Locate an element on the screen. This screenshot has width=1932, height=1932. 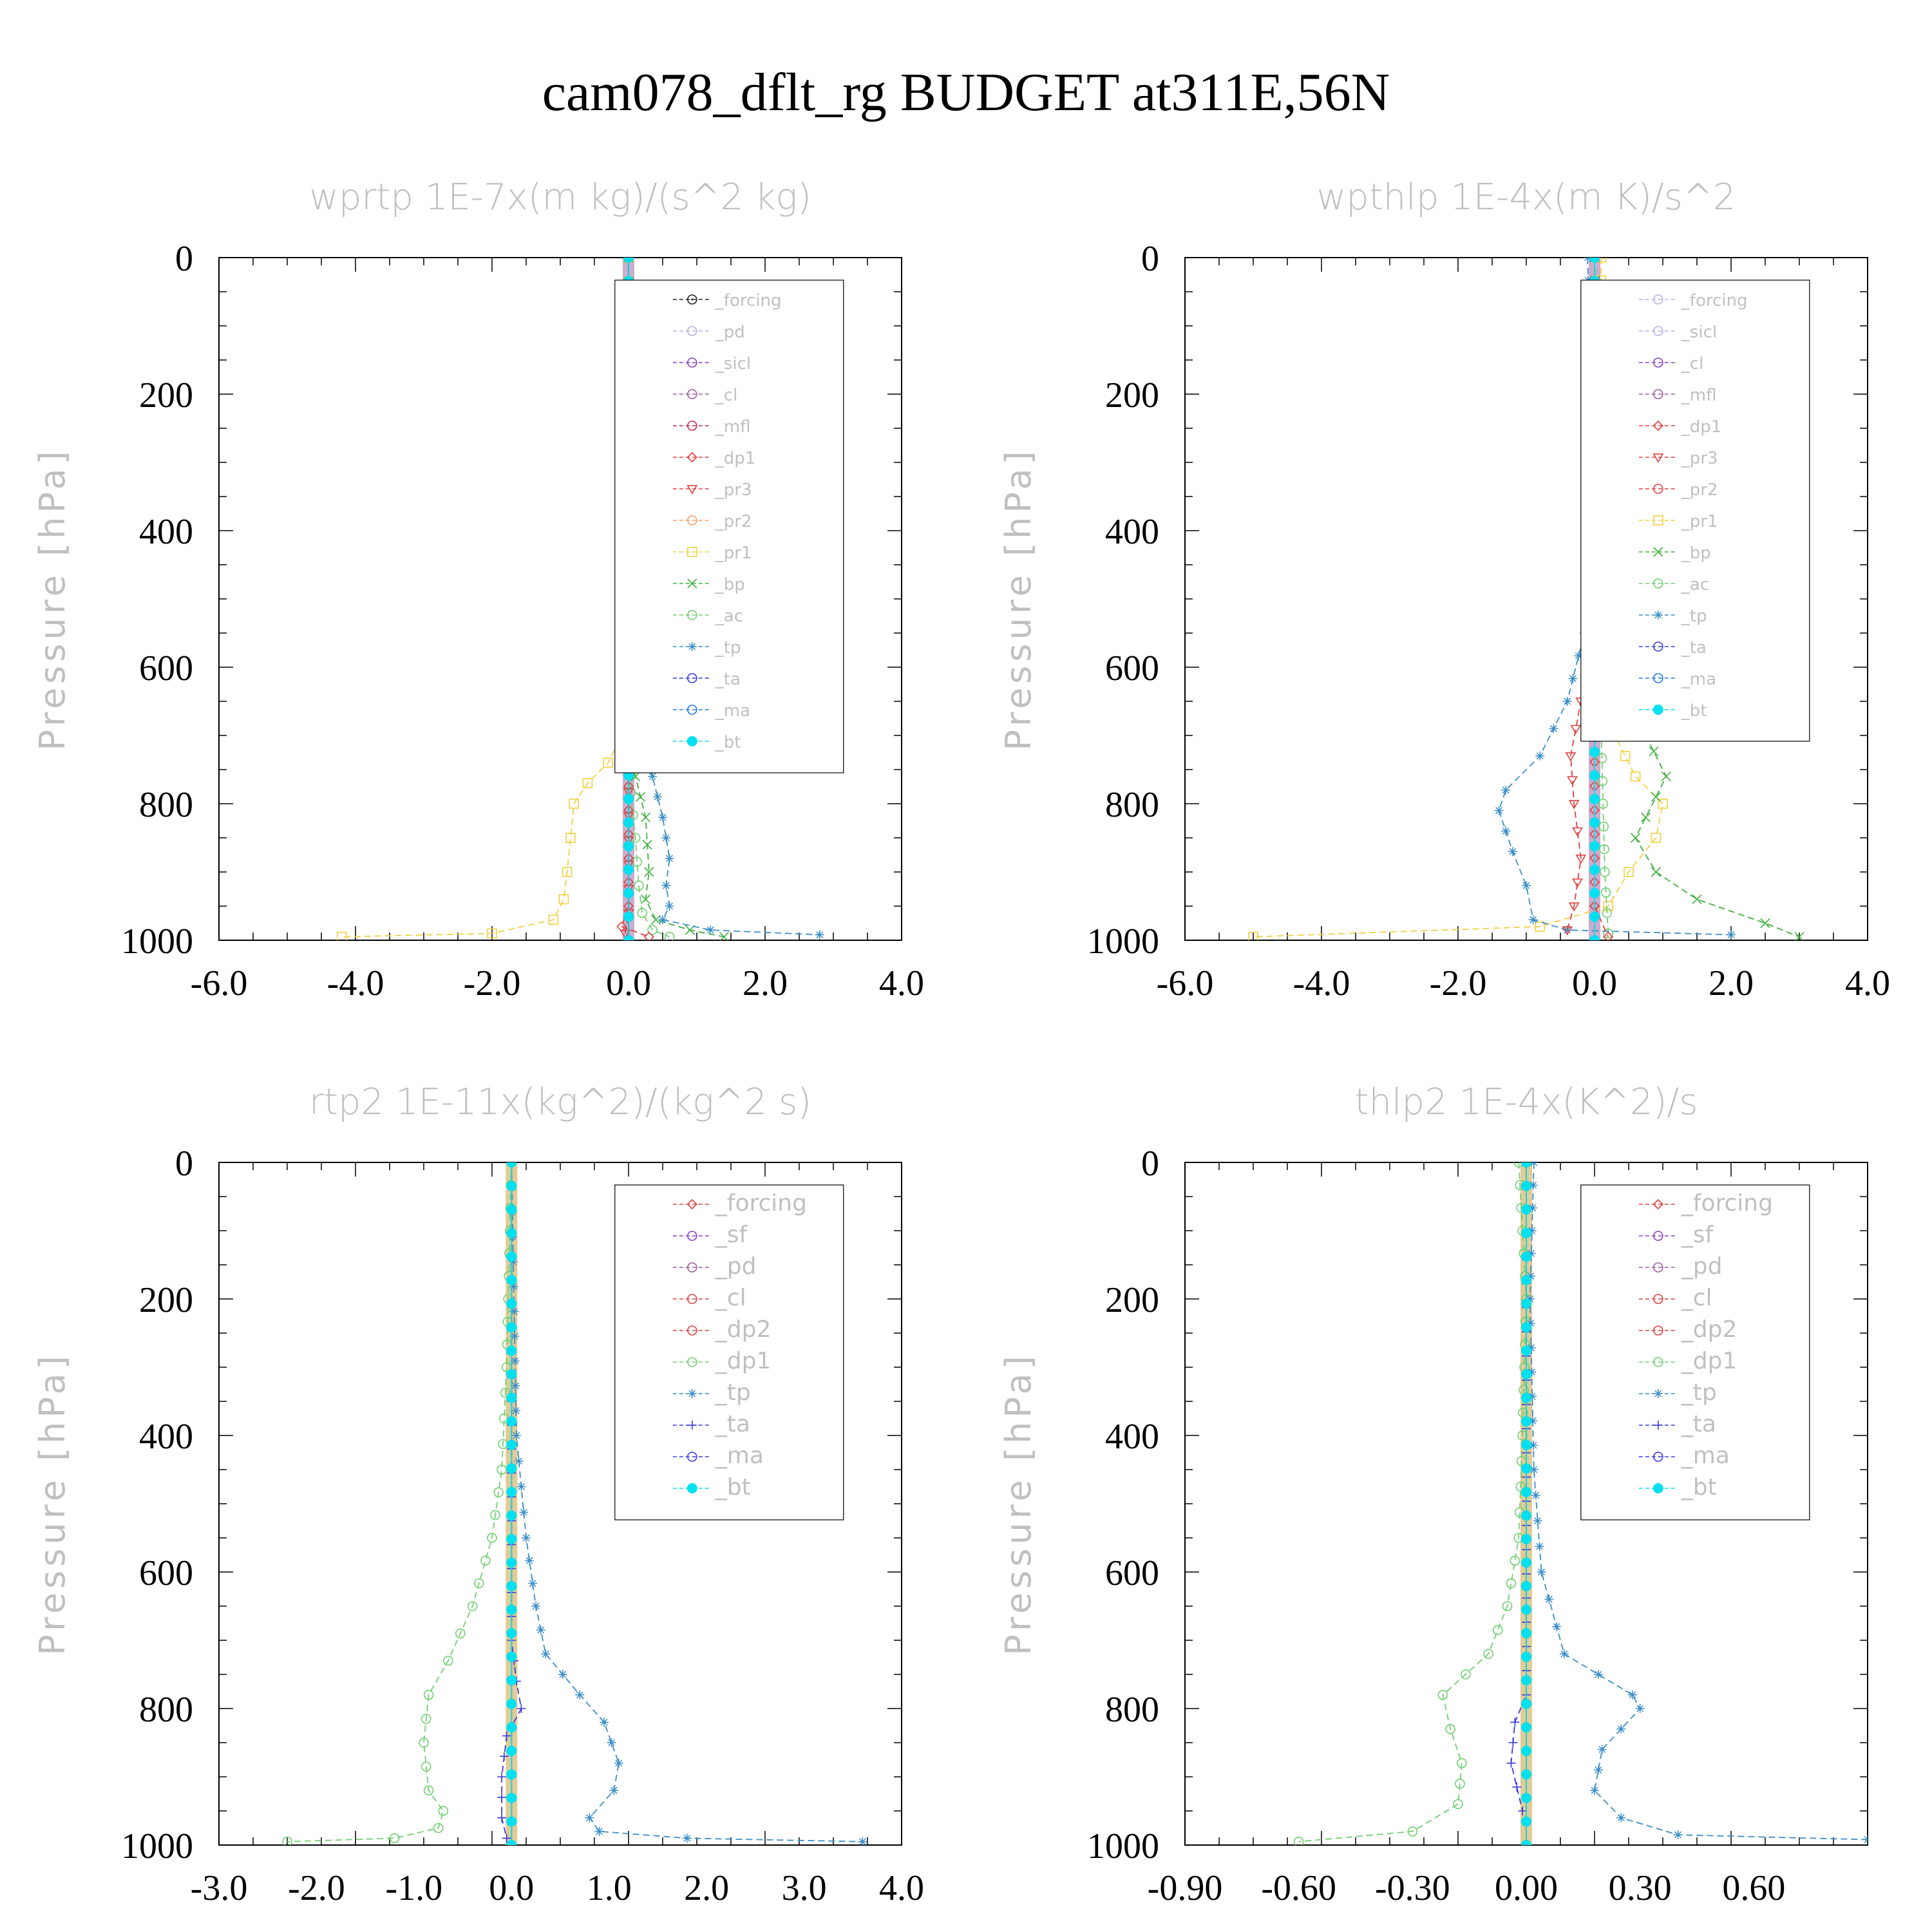
series-line is located at coordinates (485, 598).